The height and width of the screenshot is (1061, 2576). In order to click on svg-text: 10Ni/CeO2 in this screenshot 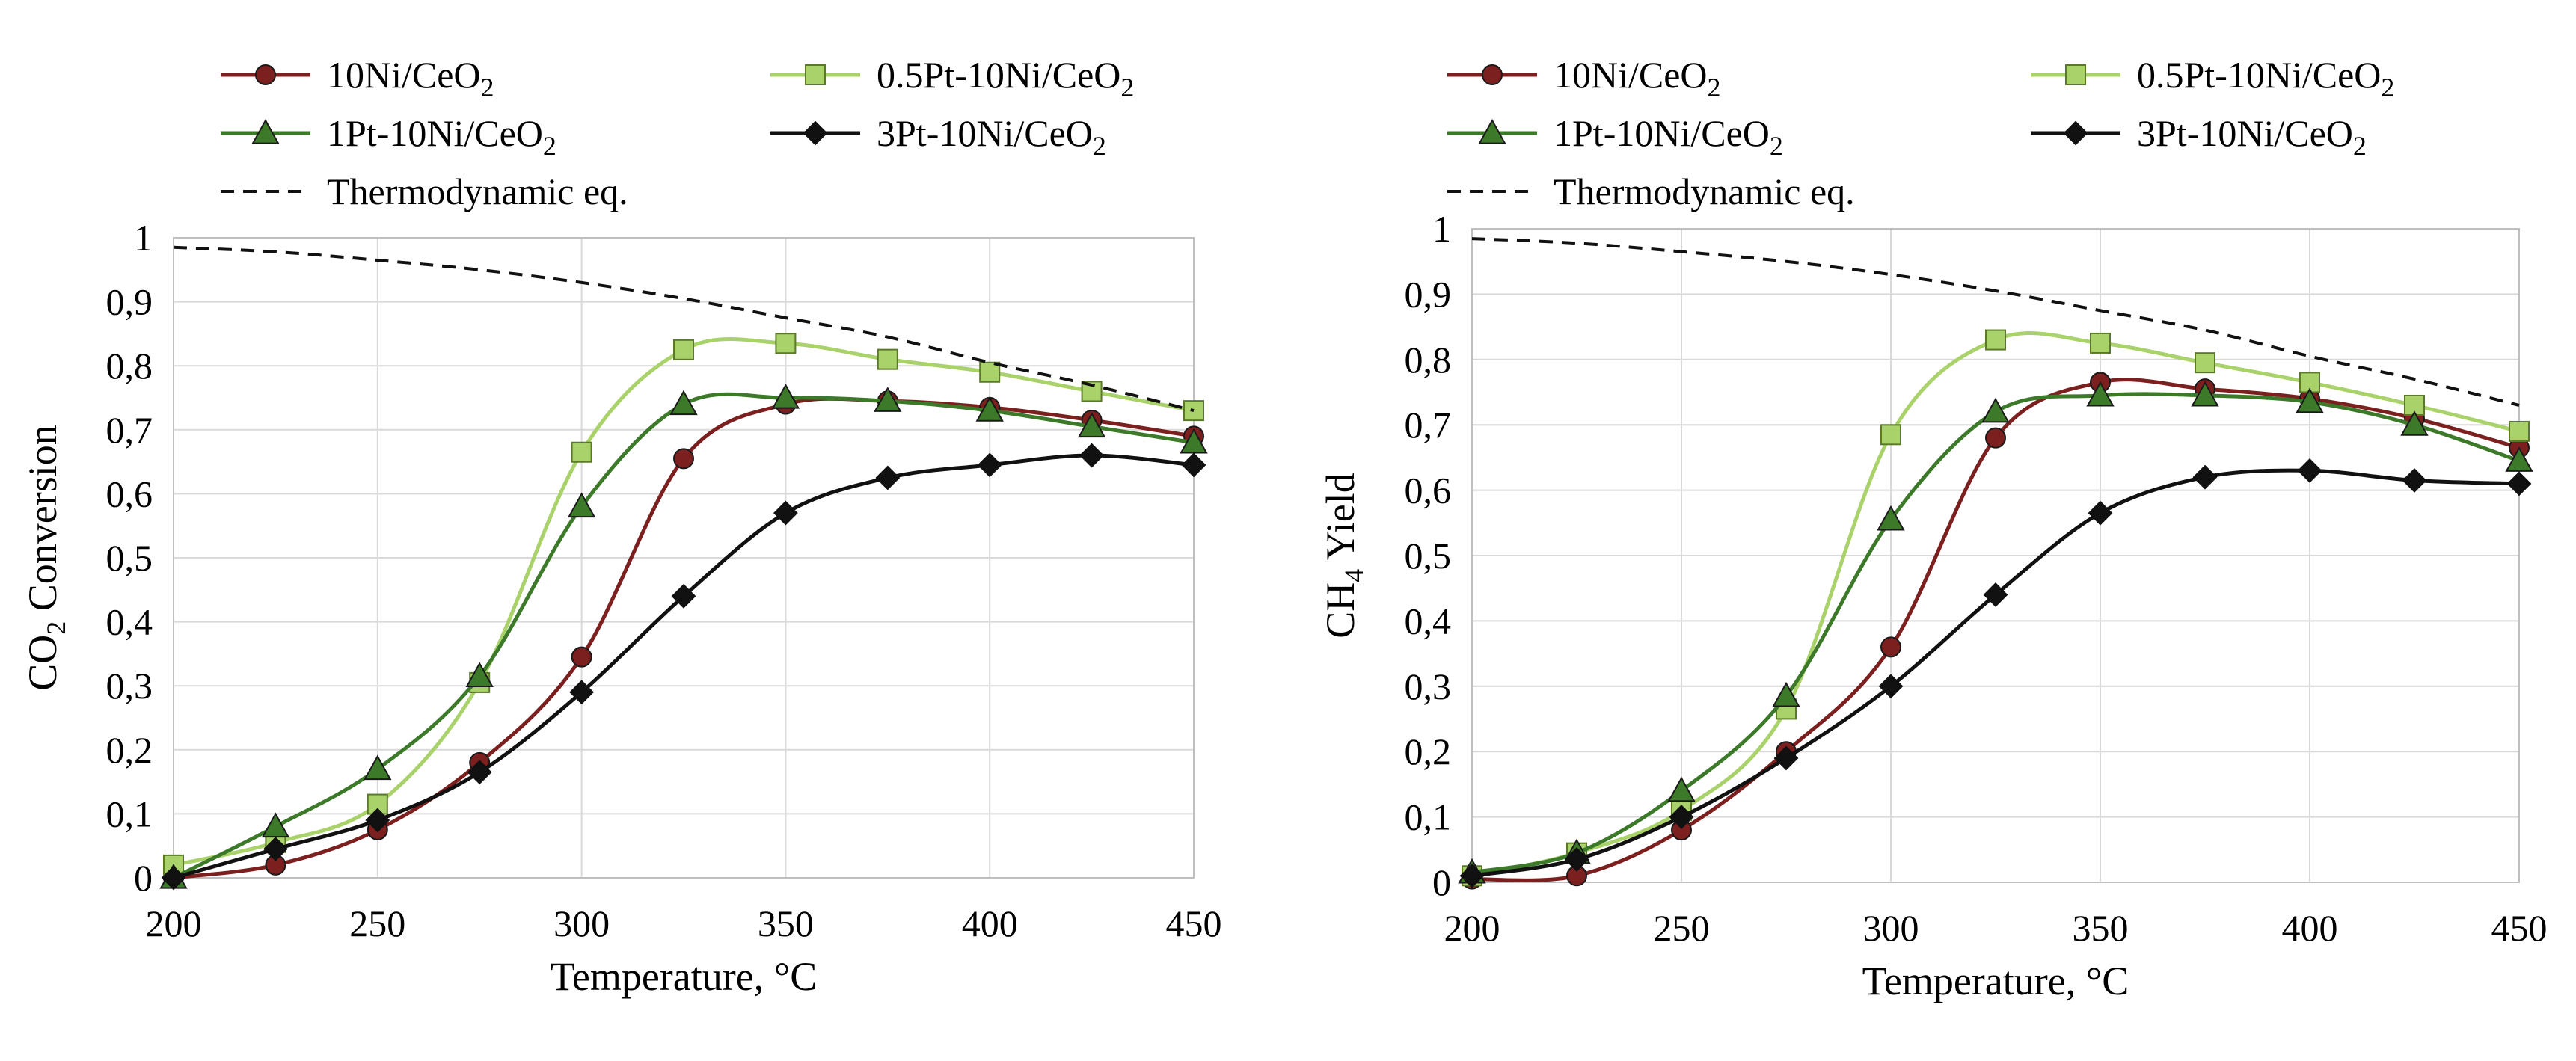, I will do `click(410, 78)`.